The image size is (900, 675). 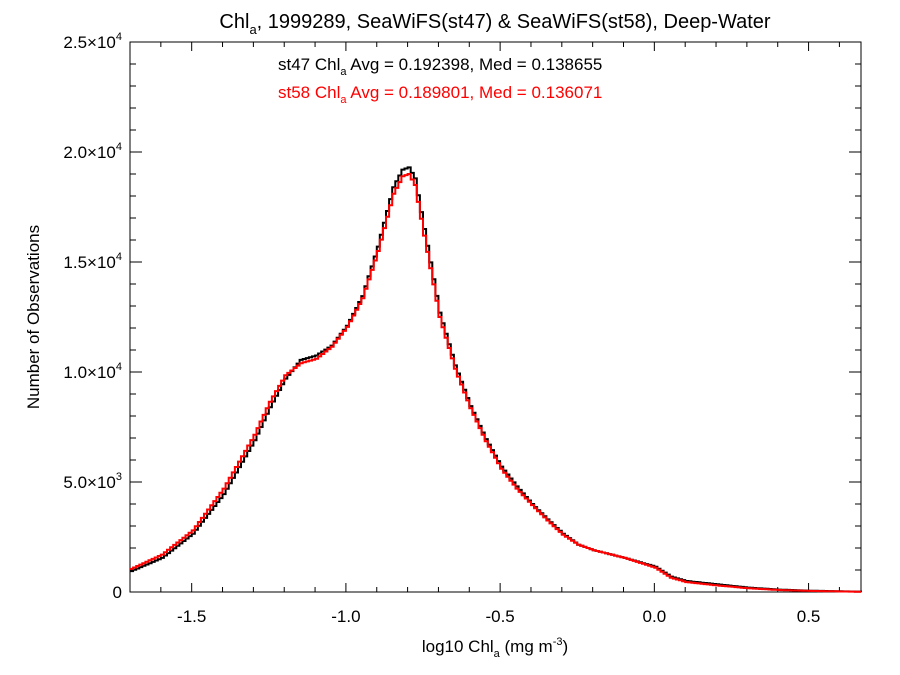 I want to click on y-tick-label: 0, so click(x=117, y=592).